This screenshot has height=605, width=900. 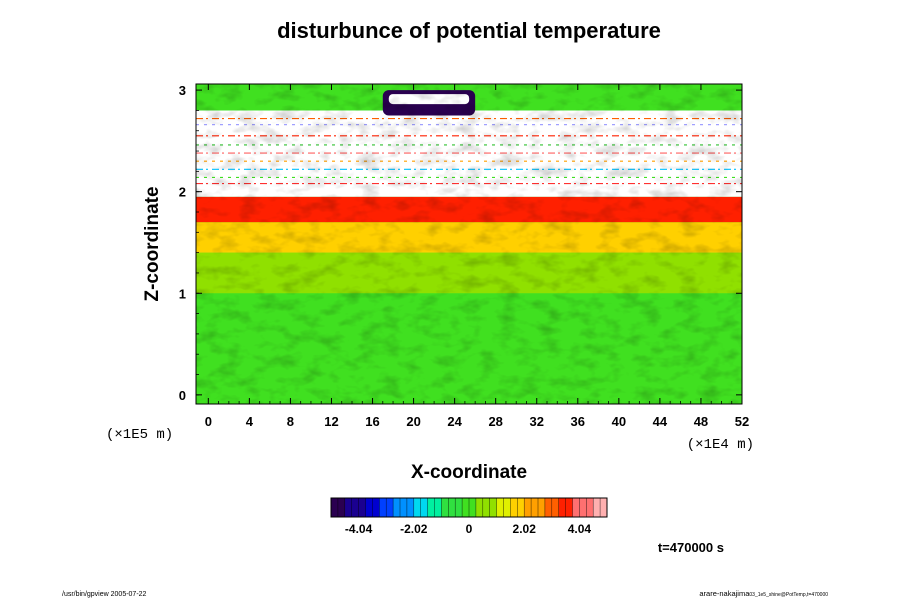 I want to click on colorbar-tick-label: -2.02, so click(x=414, y=529).